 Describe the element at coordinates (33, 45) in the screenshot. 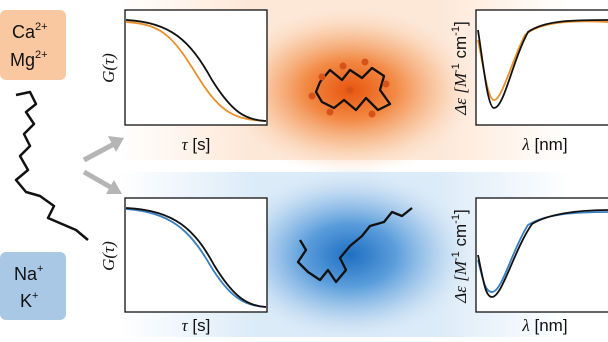

I see `divalent-box` at that location.